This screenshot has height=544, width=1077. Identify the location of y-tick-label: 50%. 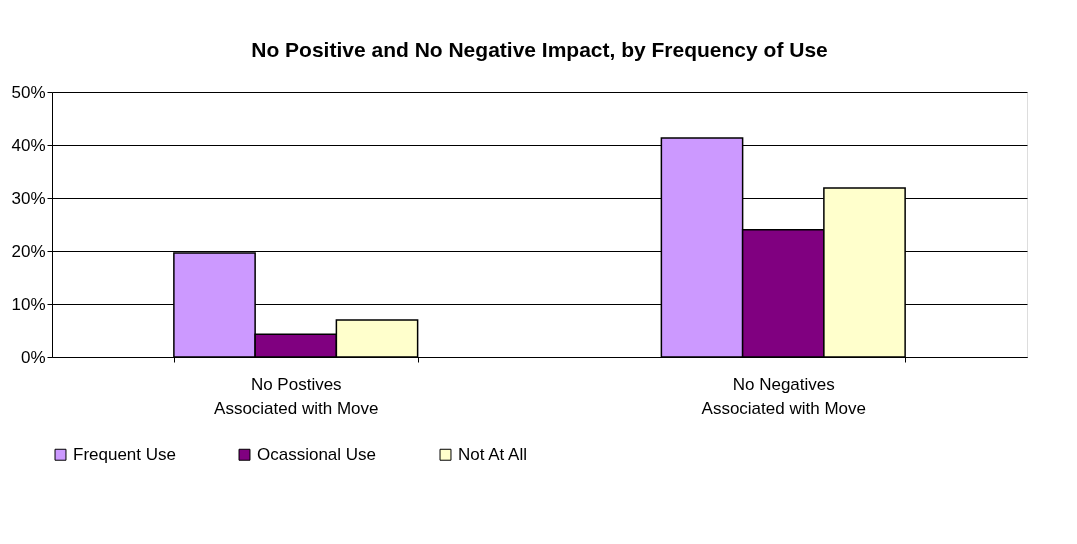
(28, 92).